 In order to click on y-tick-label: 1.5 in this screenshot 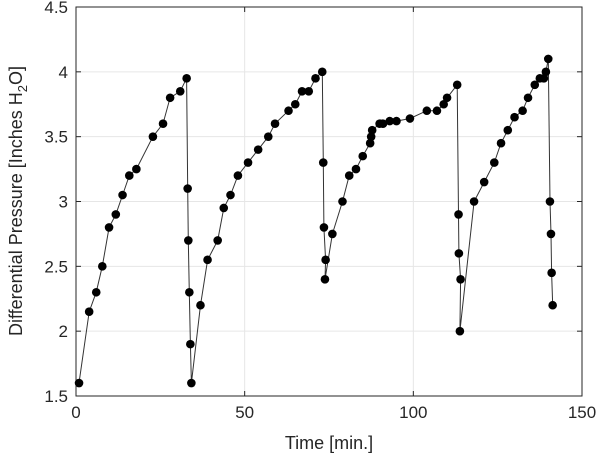, I will do `click(56, 396)`.